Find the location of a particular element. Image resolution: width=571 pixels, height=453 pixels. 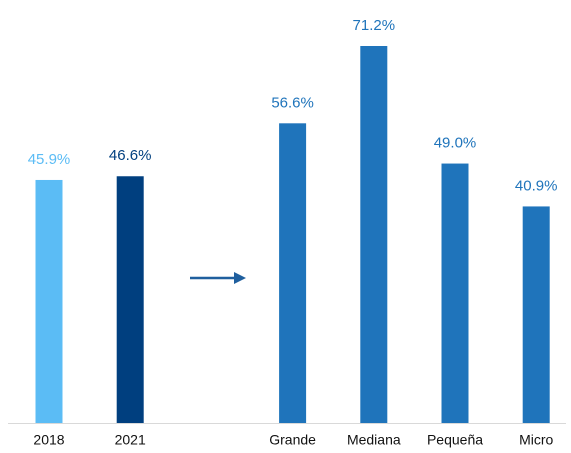

x-tick-label: Mediana is located at coordinates (374, 440).